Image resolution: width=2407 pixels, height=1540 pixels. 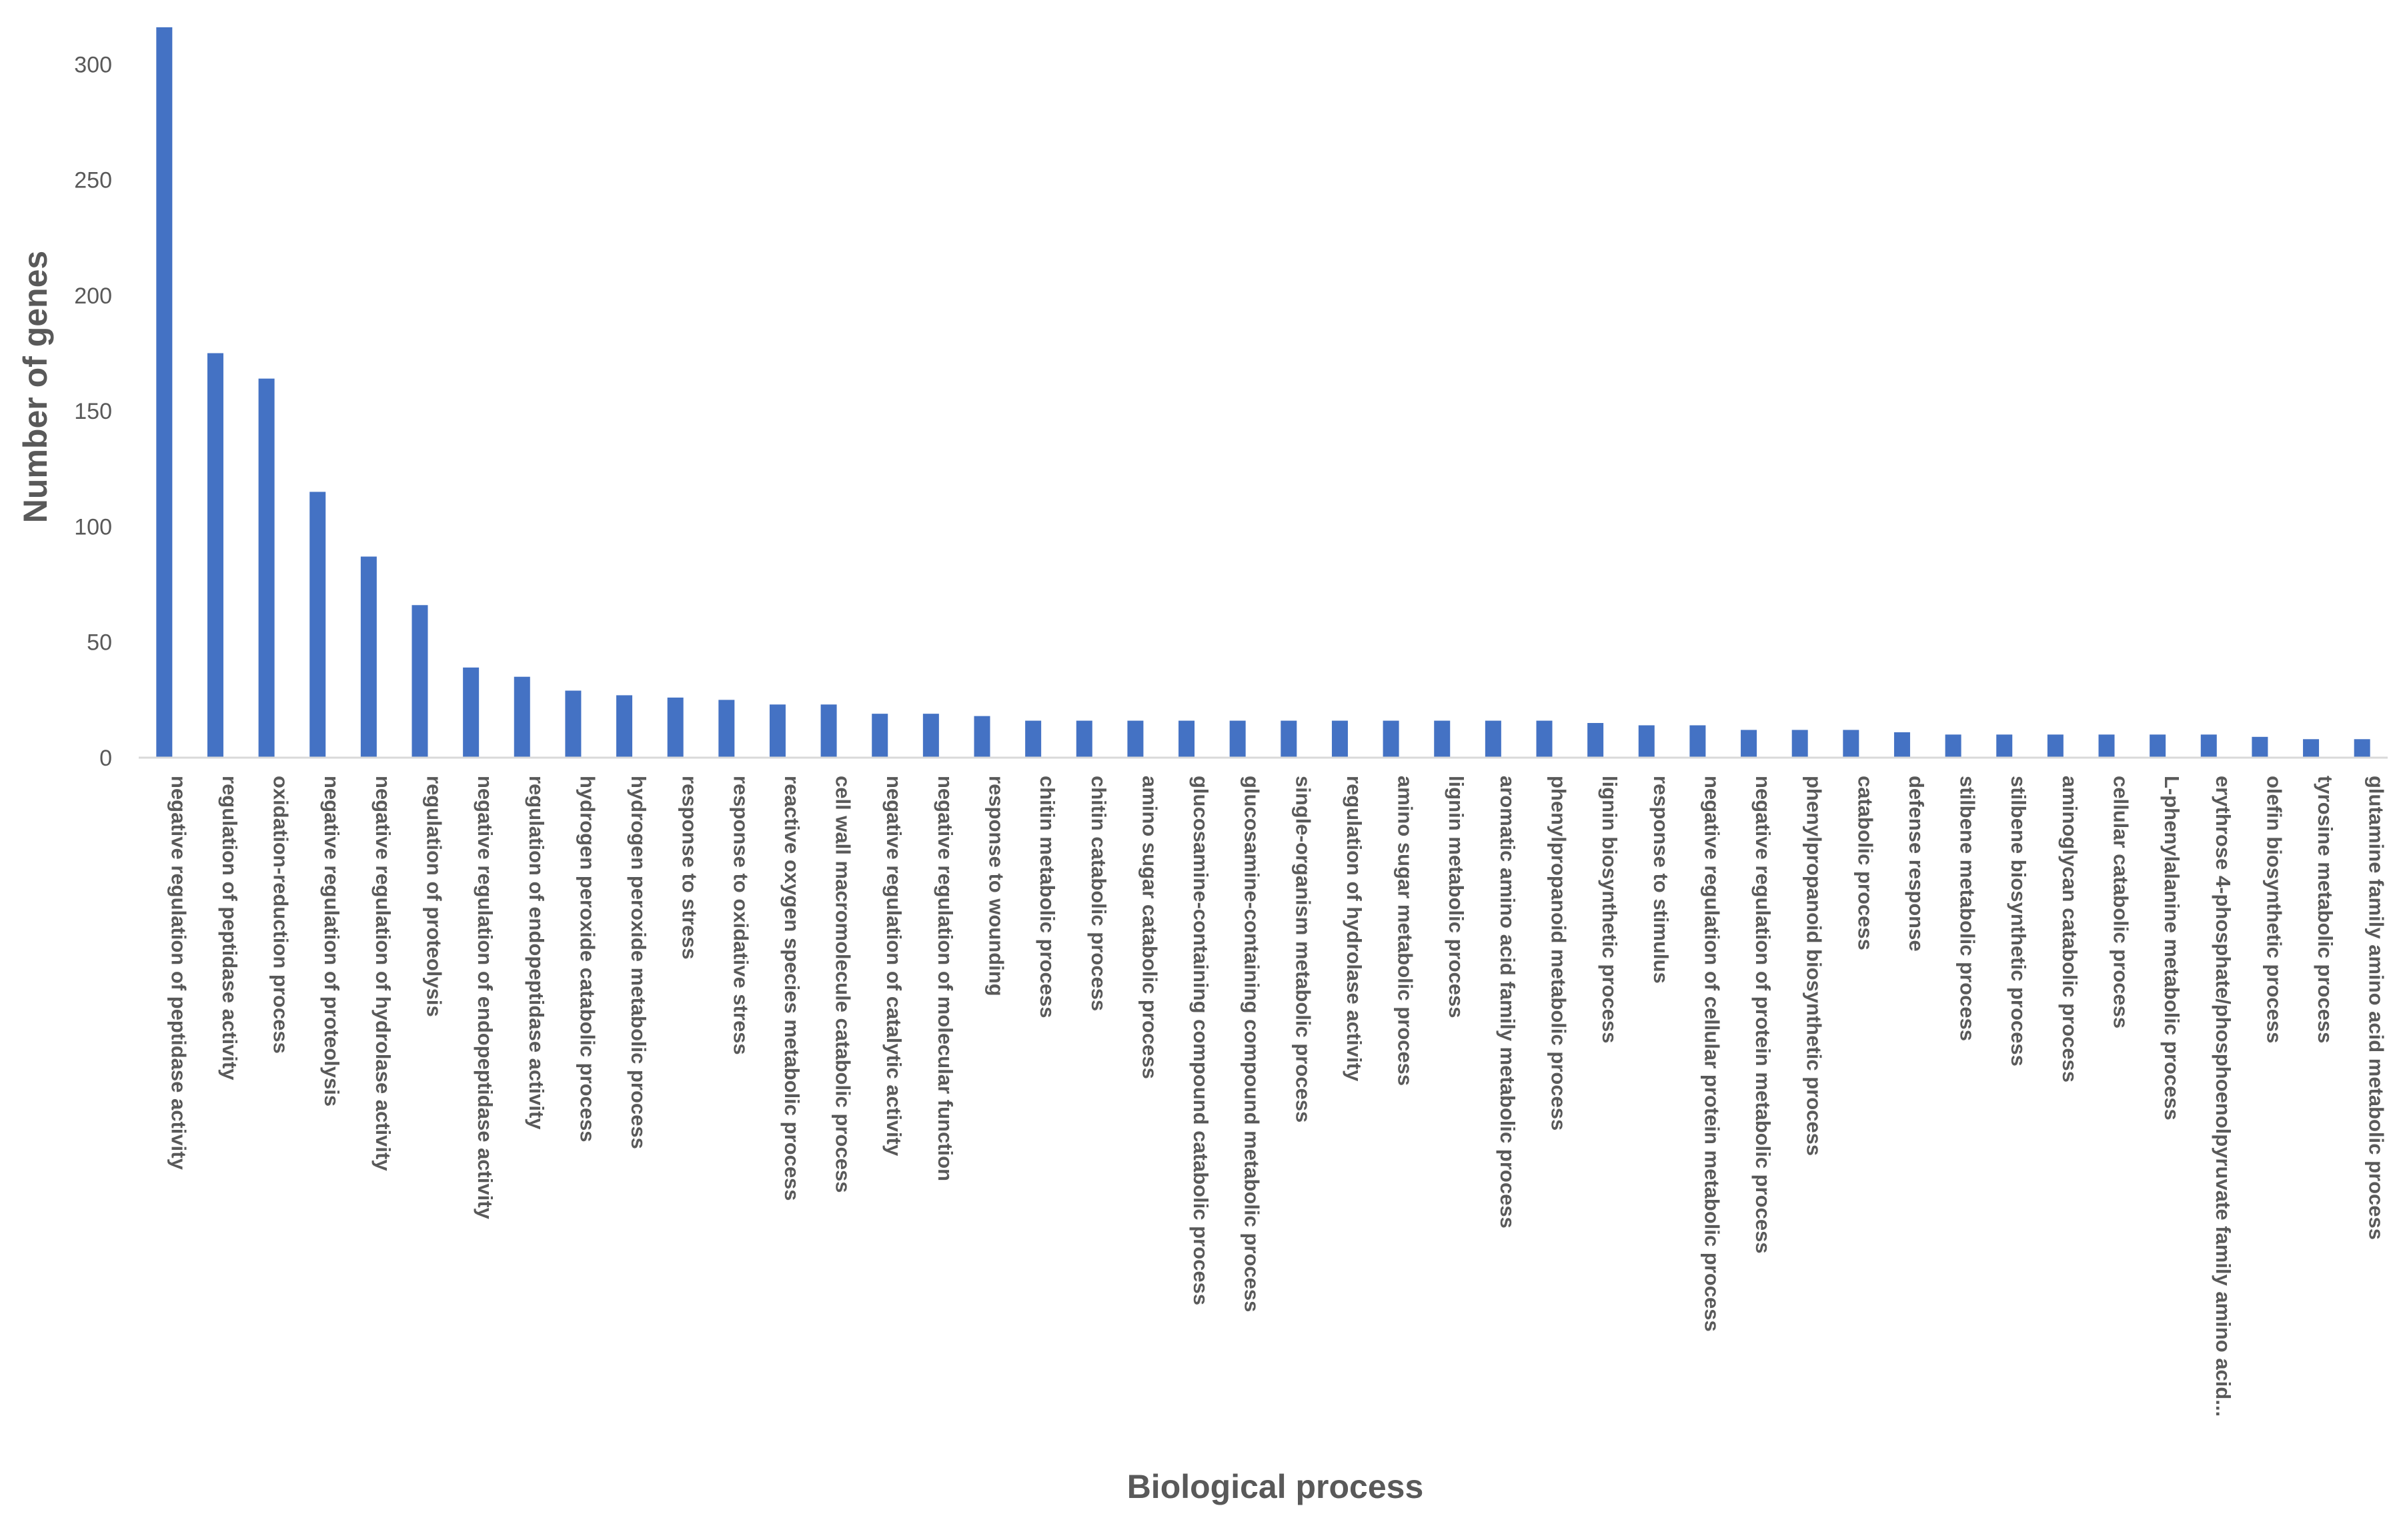 What do you see at coordinates (587, 959) in the screenshot?
I see `x-category-label: hydrogen peroxide catabolic process` at bounding box center [587, 959].